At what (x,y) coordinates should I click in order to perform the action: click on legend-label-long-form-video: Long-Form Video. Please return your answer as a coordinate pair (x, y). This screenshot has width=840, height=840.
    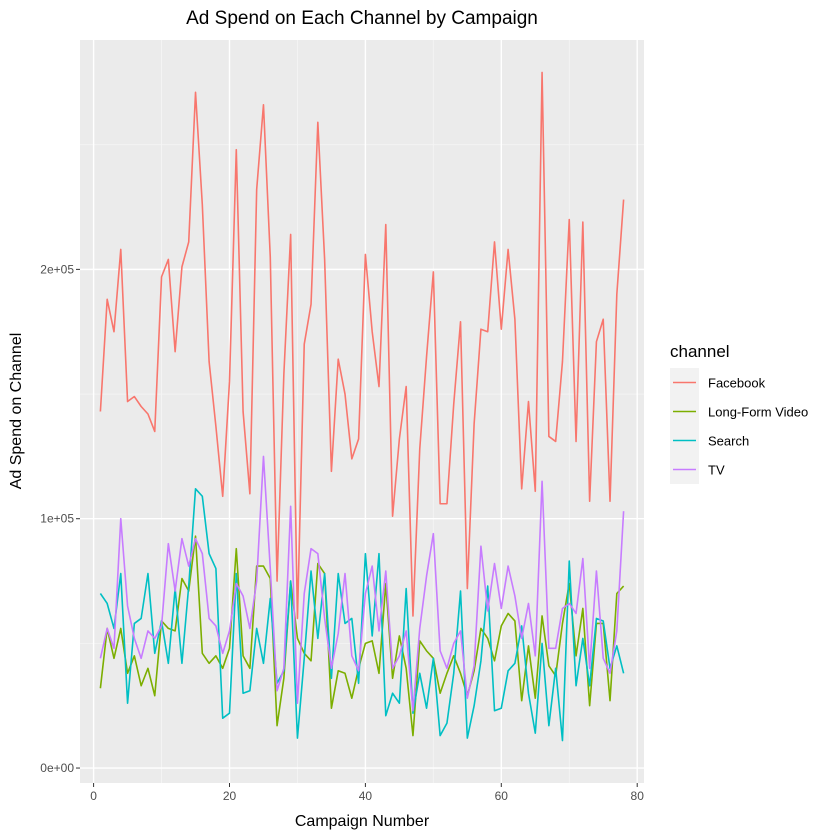
    Looking at the image, I should click on (758, 412).